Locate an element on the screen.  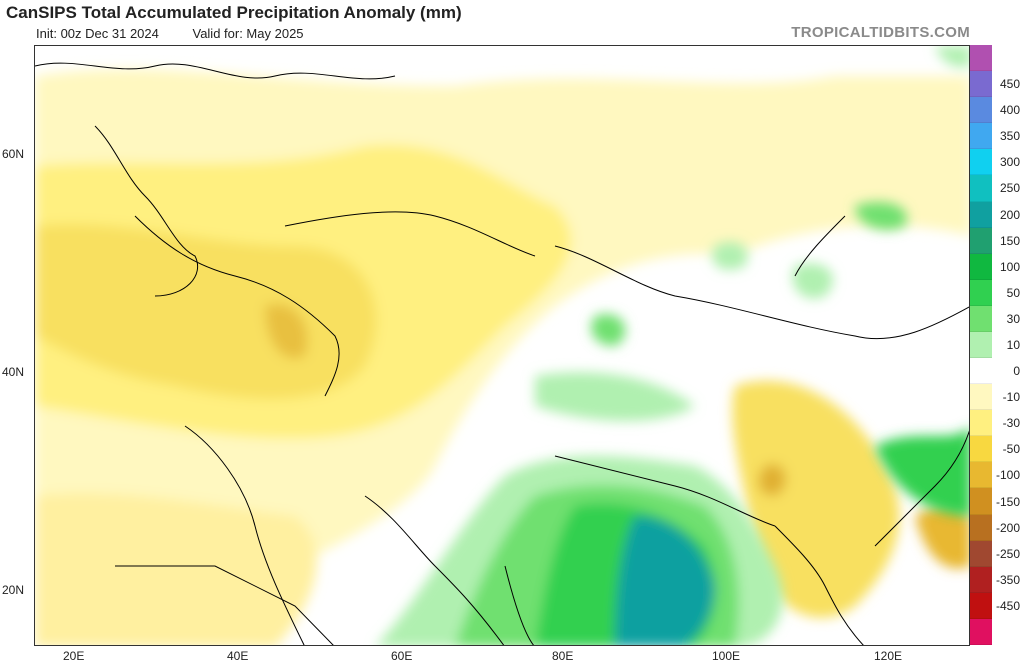
colorbar-label: -150 is located at coordinates (1007, 501).